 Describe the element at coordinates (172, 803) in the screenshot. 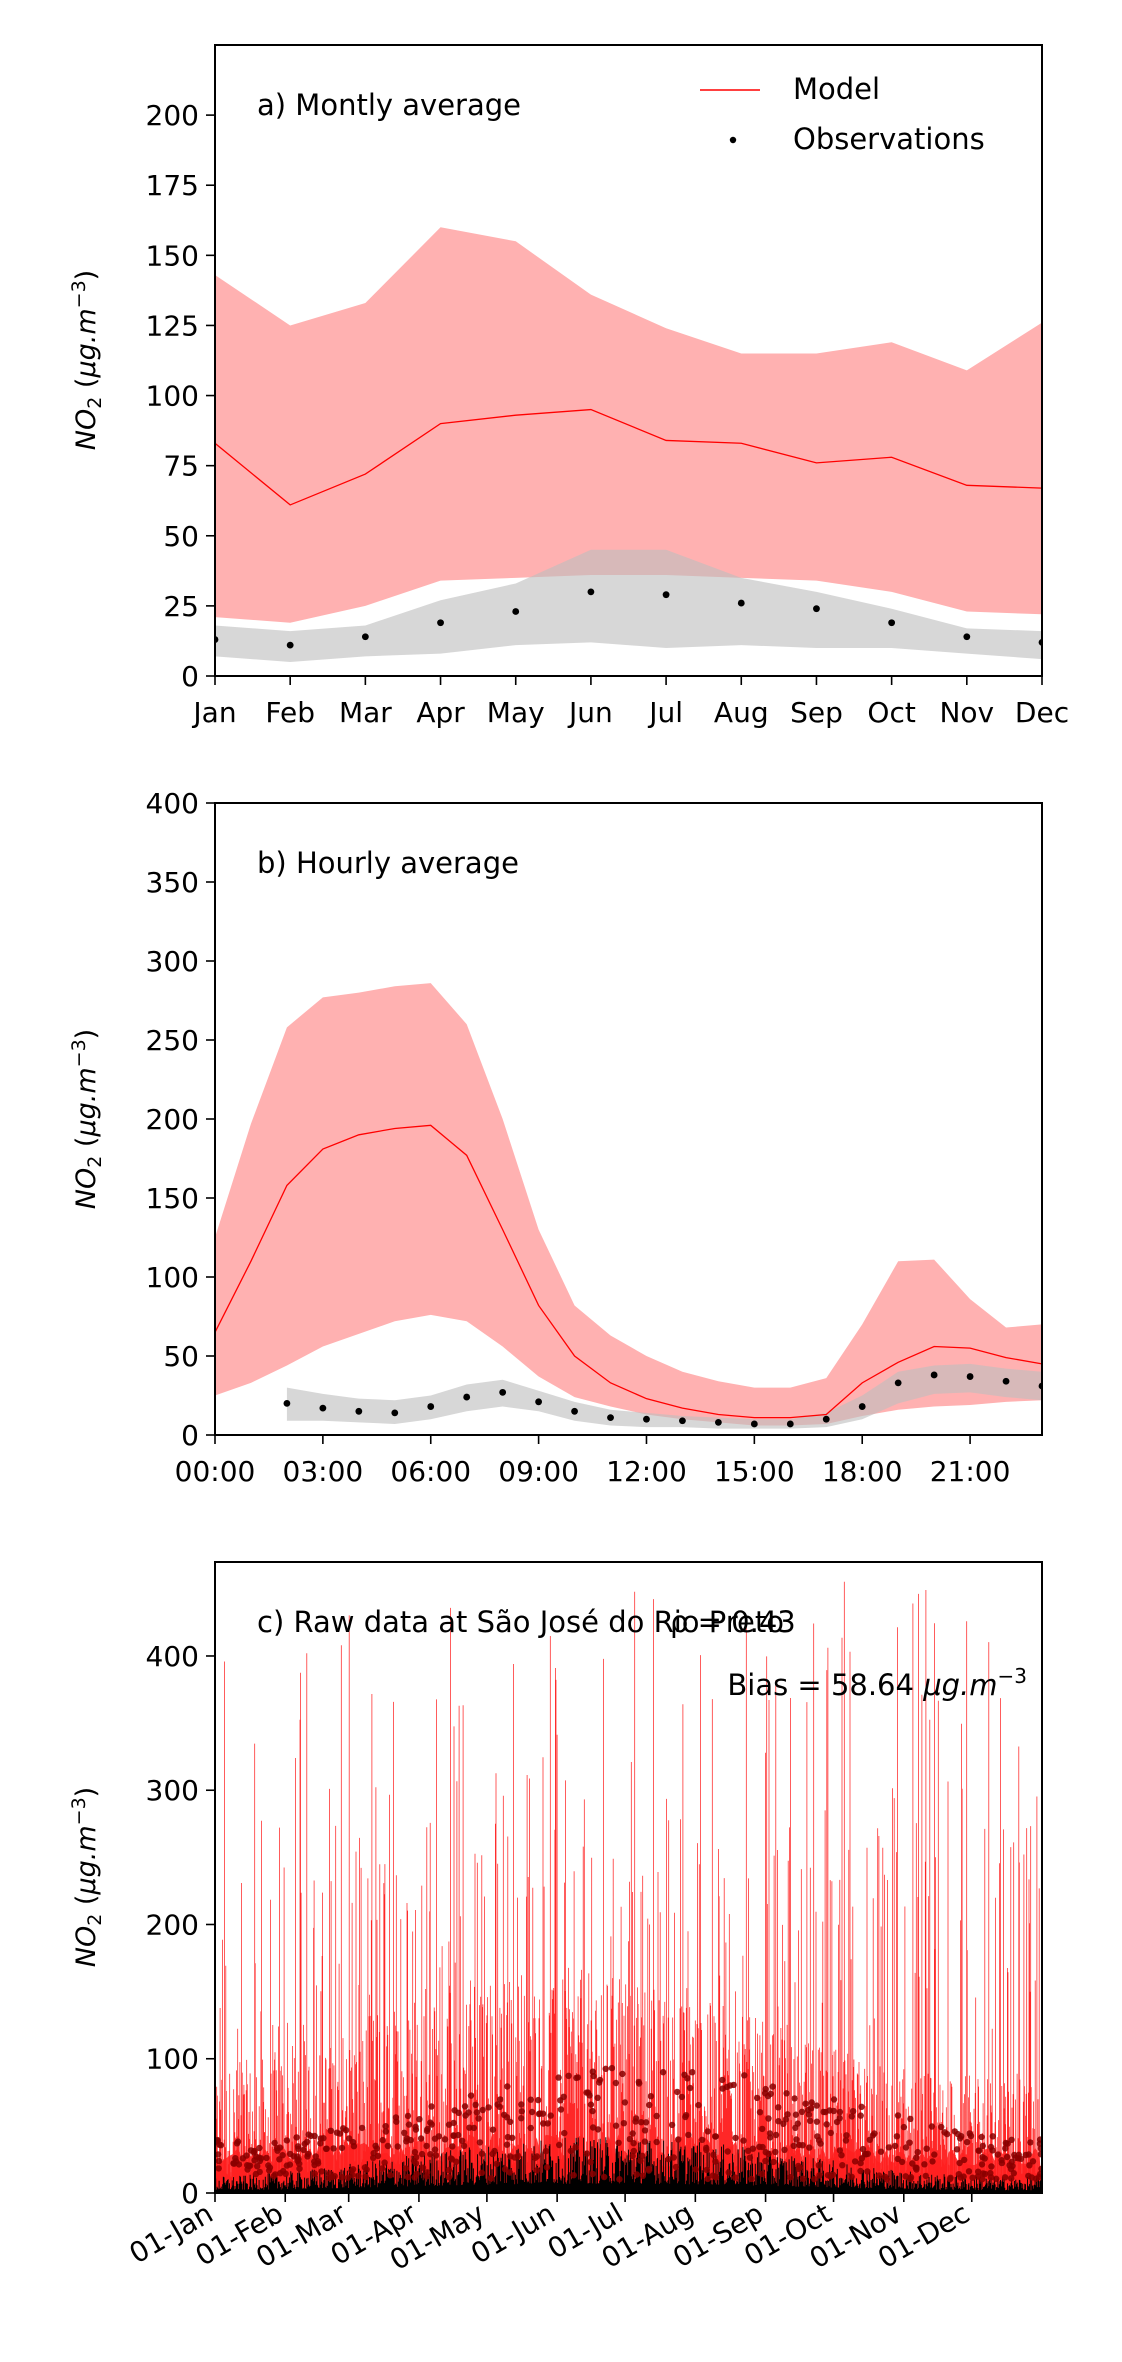

I see `panel-b-ytick-label: 400` at that location.